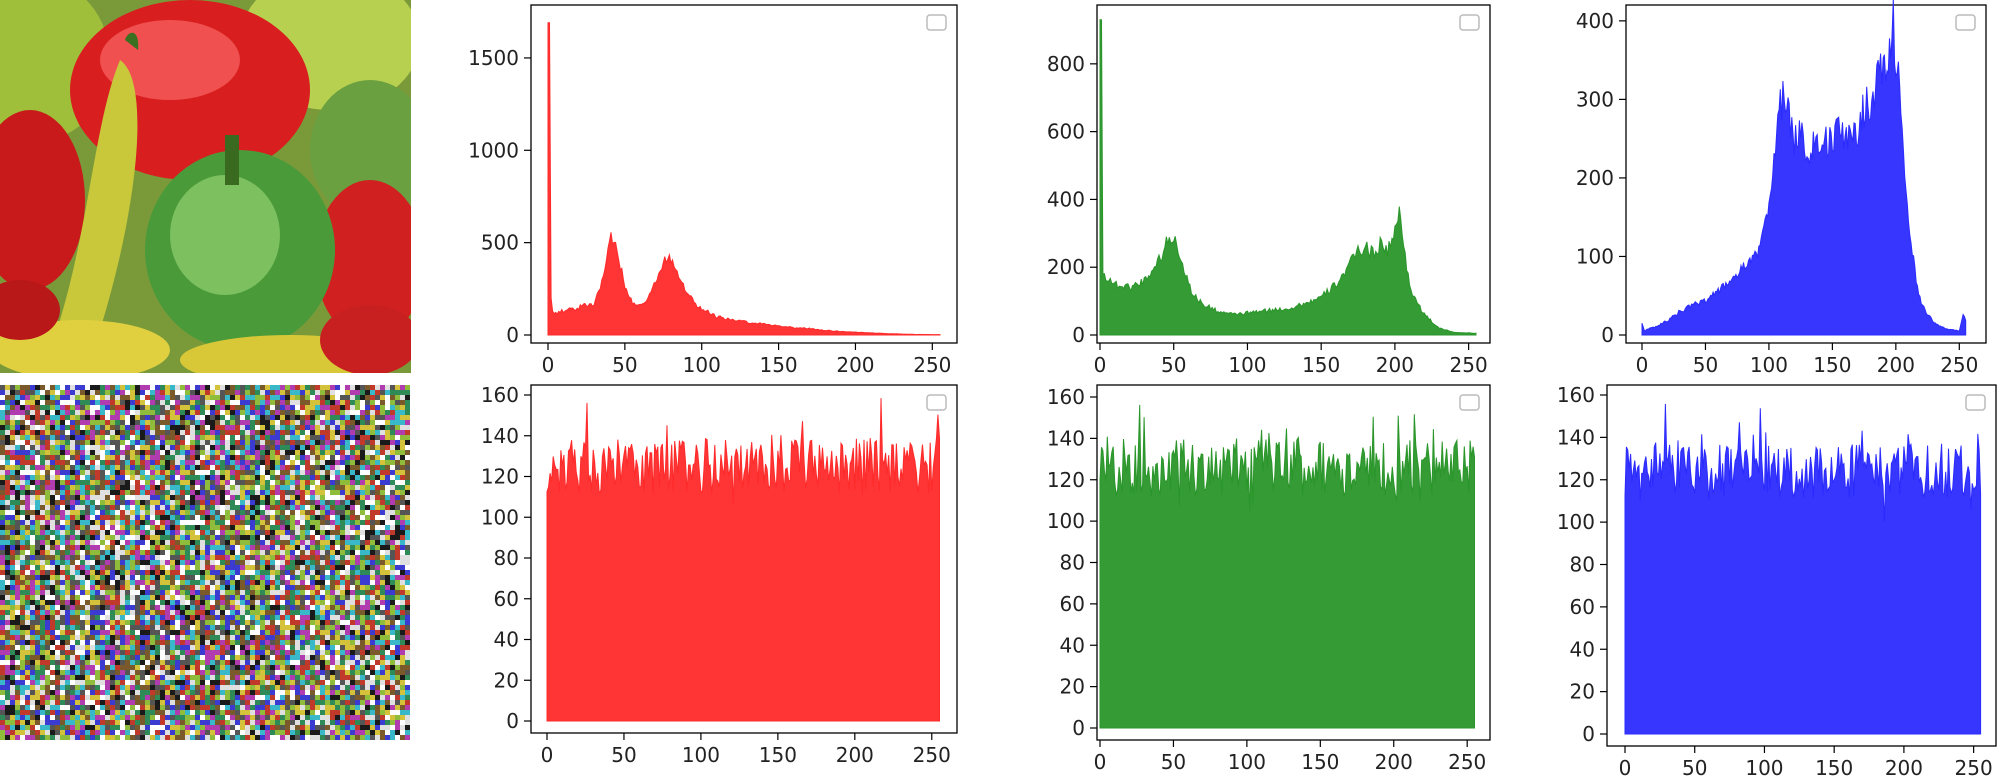 The height and width of the screenshot is (778, 2008). I want to click on histogram-green-original: 0 50 100 150 200 250 0 200 400 600 800, so click(1269, 190).